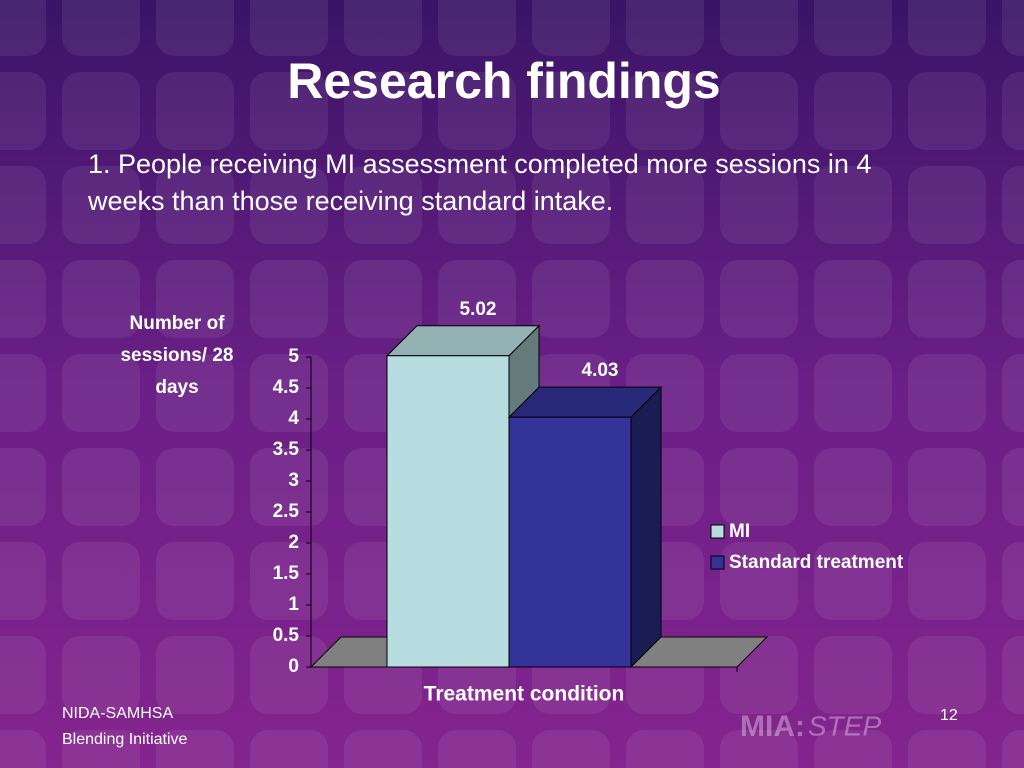  Describe the element at coordinates (739, 531) in the screenshot. I see `legend-label: MI` at that location.